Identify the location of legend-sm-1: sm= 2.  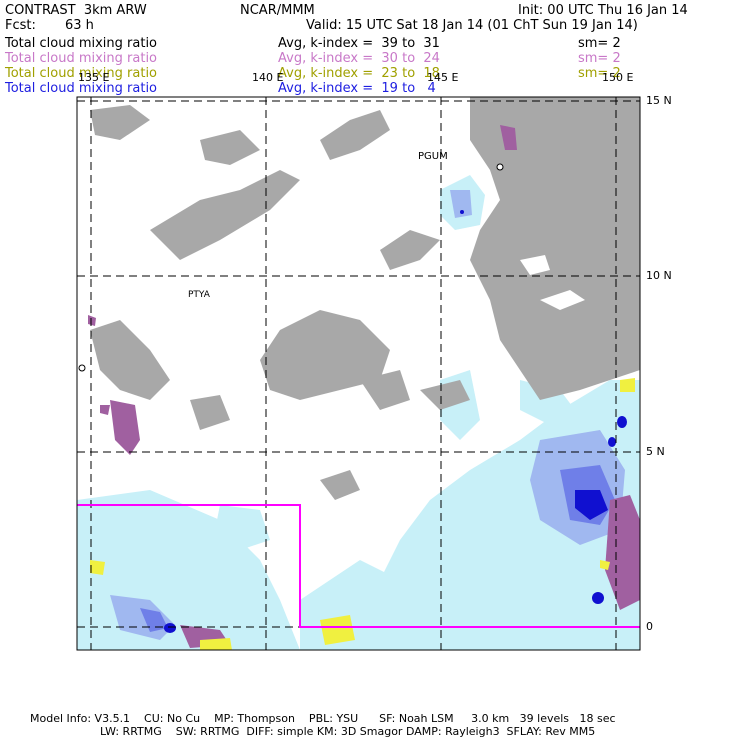
(599, 43).